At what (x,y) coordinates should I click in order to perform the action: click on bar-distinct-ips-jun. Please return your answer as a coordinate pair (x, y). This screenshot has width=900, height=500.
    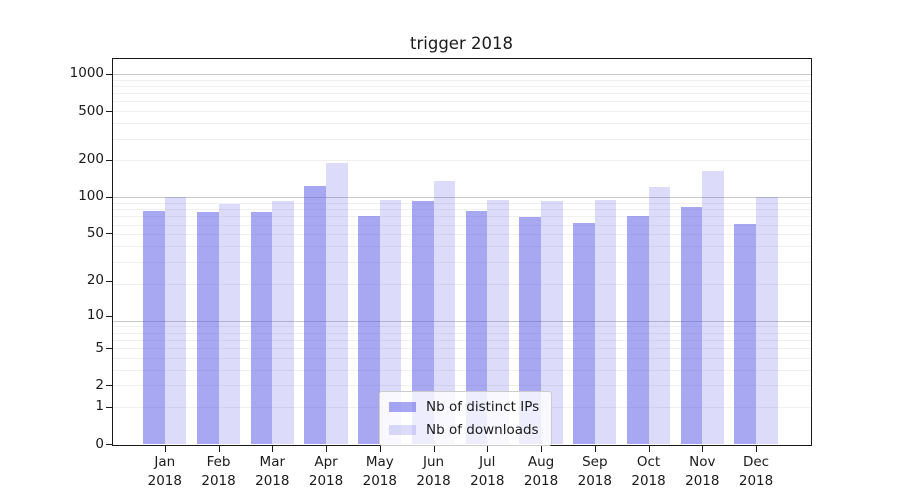
    Looking at the image, I should click on (422, 322).